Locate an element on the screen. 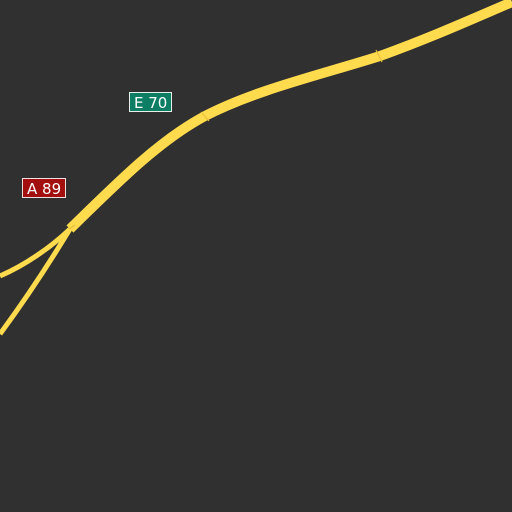  motorway-branch-southwest is located at coordinates (36, 281).